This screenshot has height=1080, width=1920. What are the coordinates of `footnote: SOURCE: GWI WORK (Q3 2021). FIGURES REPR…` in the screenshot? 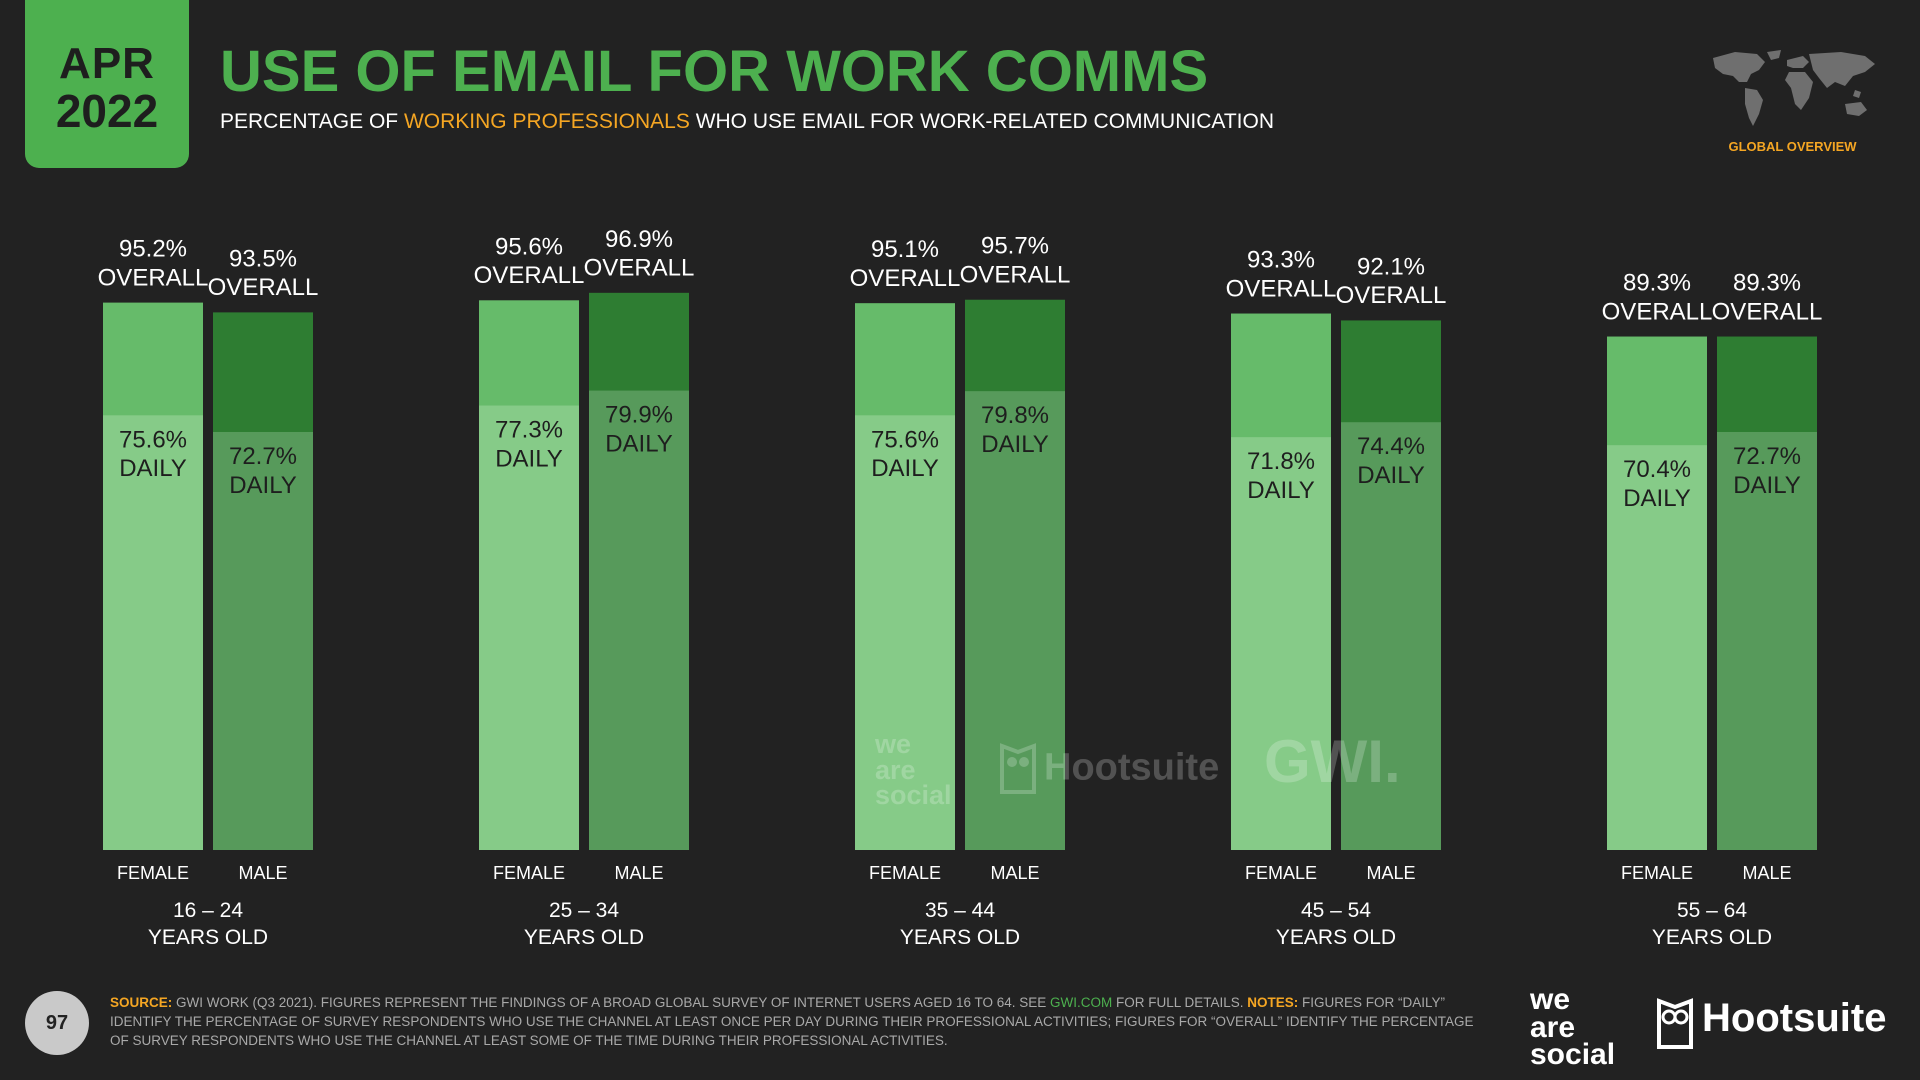 It's located at (800, 1021).